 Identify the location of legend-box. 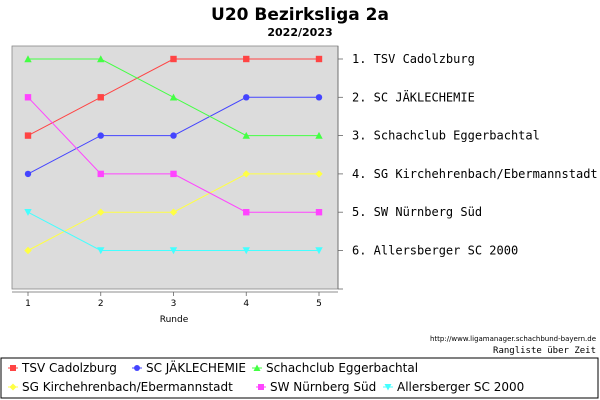
(299, 378).